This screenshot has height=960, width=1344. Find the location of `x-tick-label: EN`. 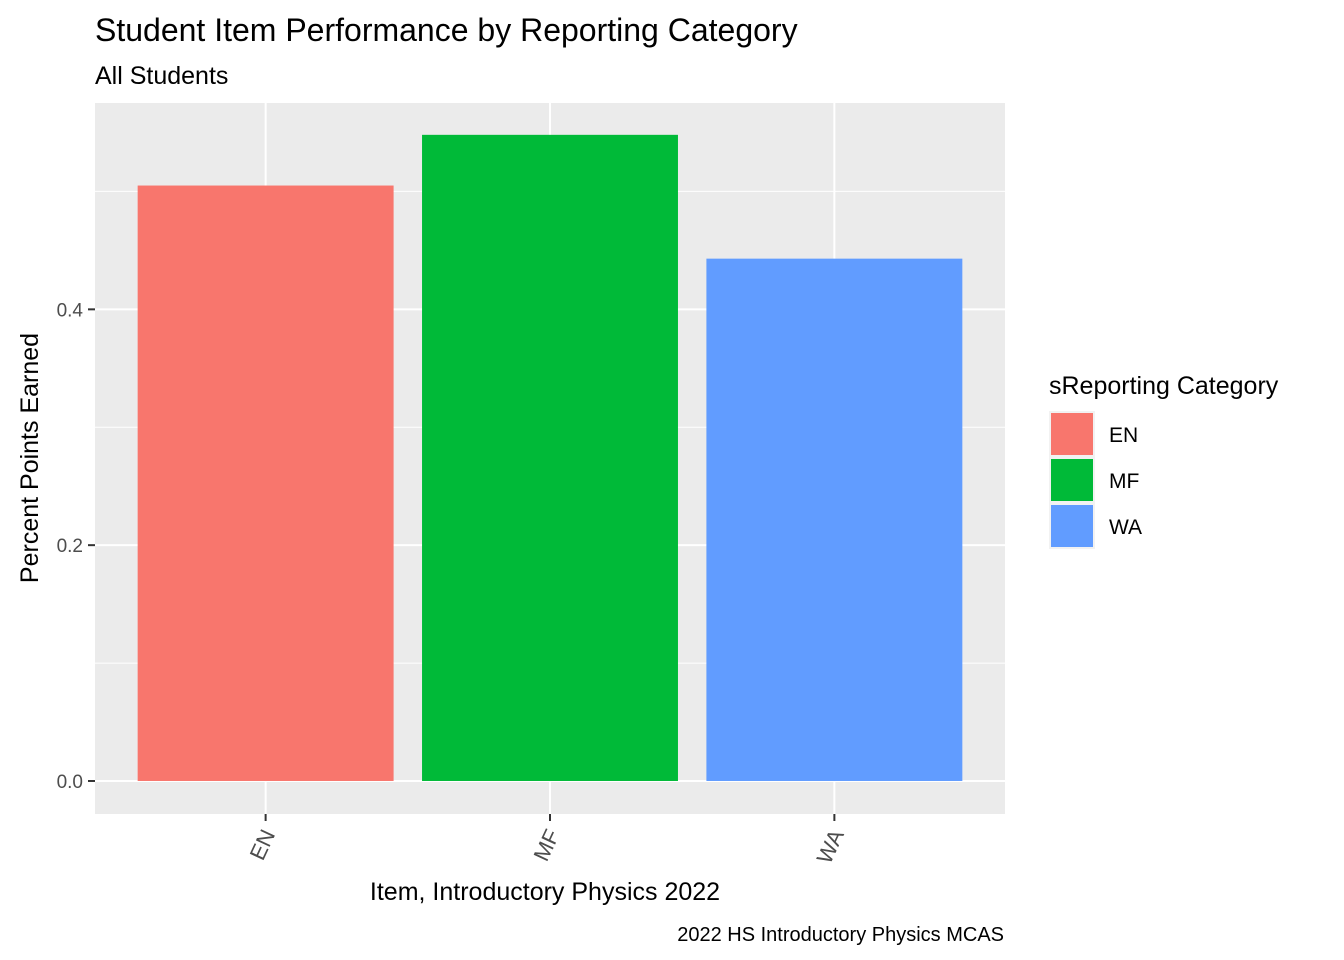

x-tick-label: EN is located at coordinates (263, 845).